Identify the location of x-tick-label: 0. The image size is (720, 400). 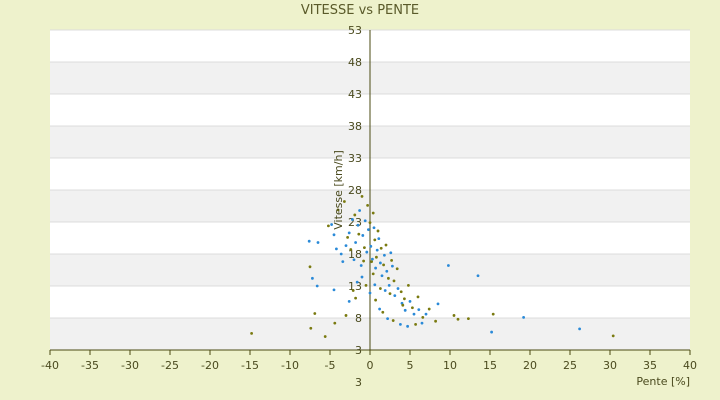
(370, 365).